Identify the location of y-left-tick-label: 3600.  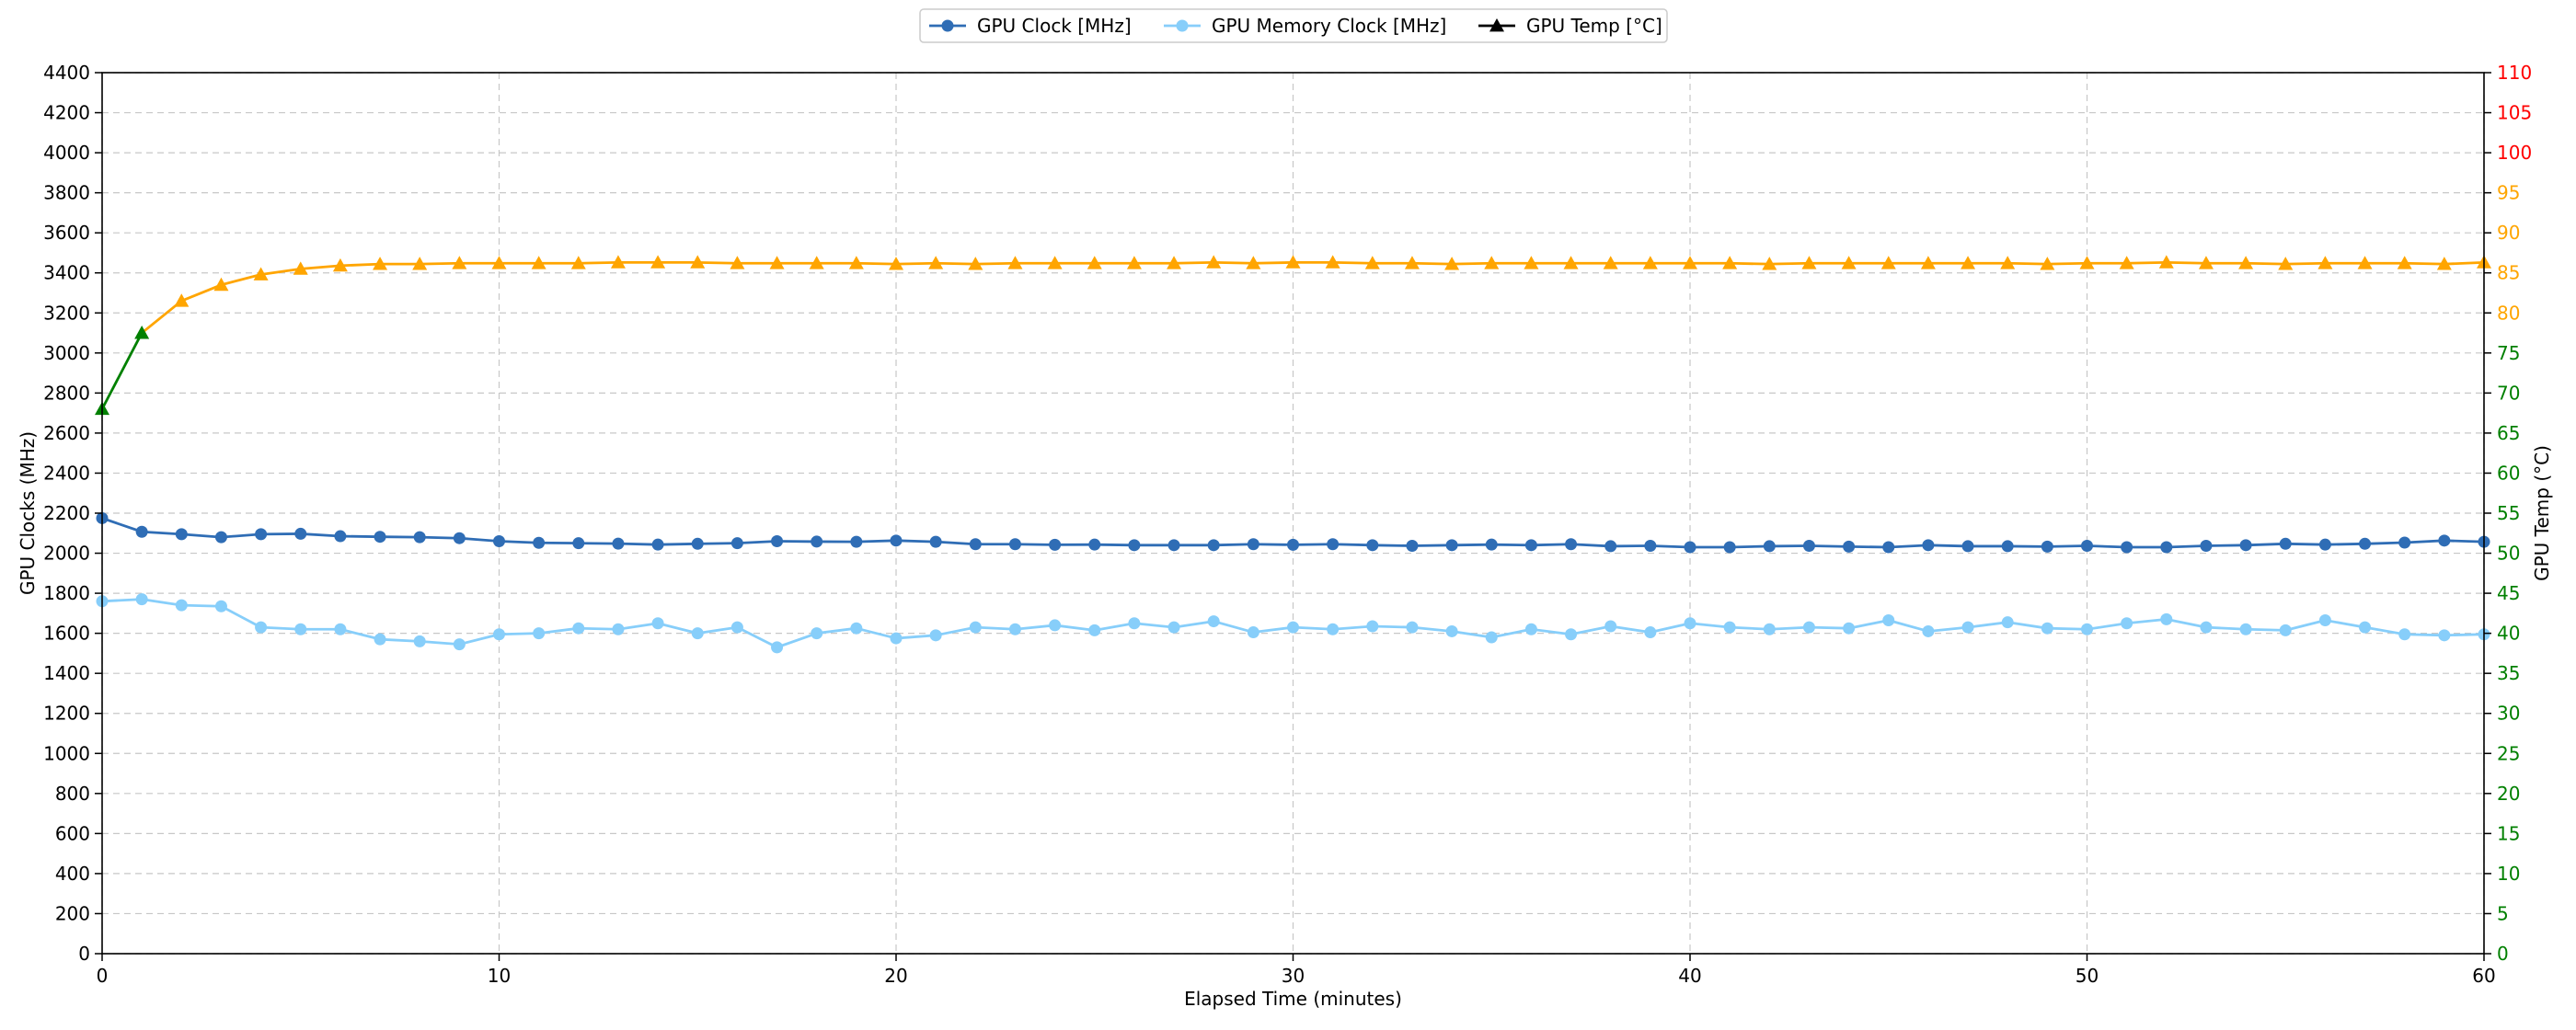
(66, 233).